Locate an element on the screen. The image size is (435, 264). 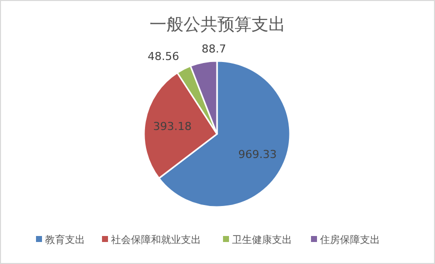
data-label: 969.33 is located at coordinates (257, 155).